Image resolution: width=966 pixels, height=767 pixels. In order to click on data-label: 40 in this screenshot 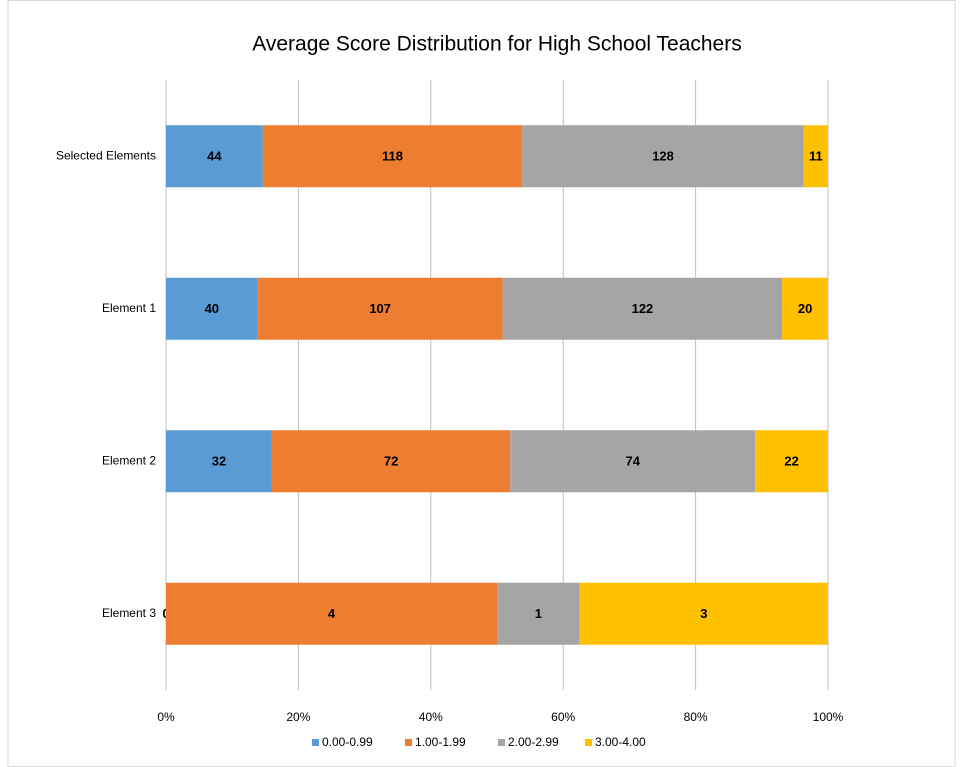, I will do `click(212, 308)`.